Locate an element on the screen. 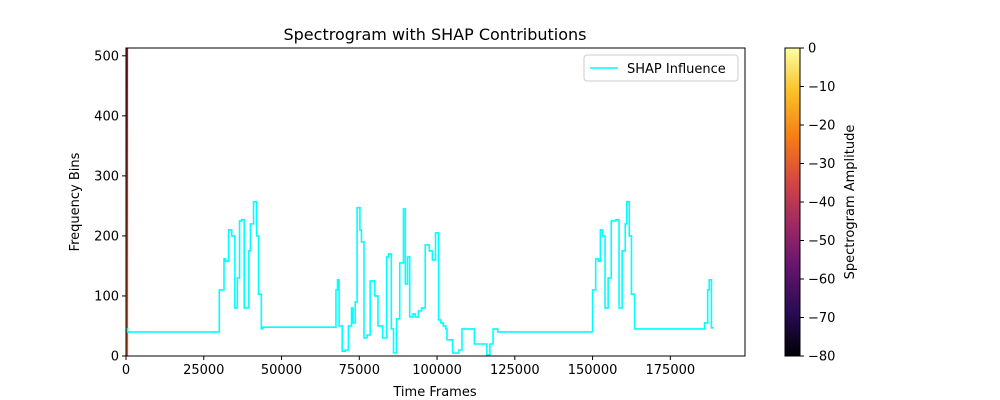  legend: SHAP Influence is located at coordinates (661, 68).